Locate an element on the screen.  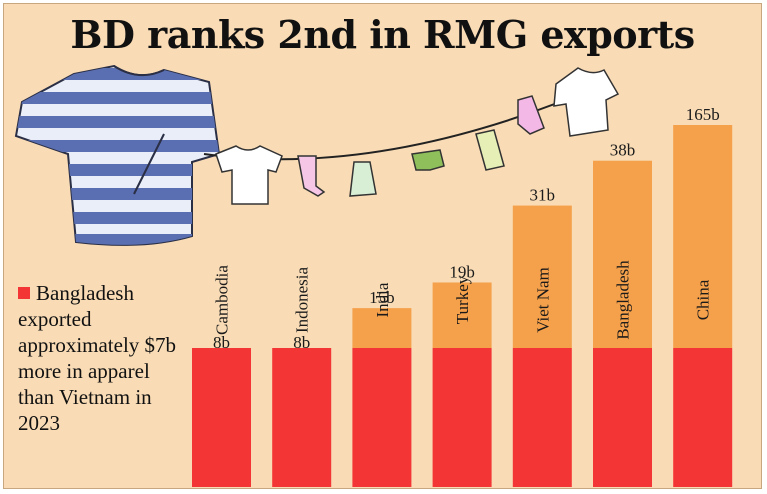
category-label: Indonesia is located at coordinates (302, 300).